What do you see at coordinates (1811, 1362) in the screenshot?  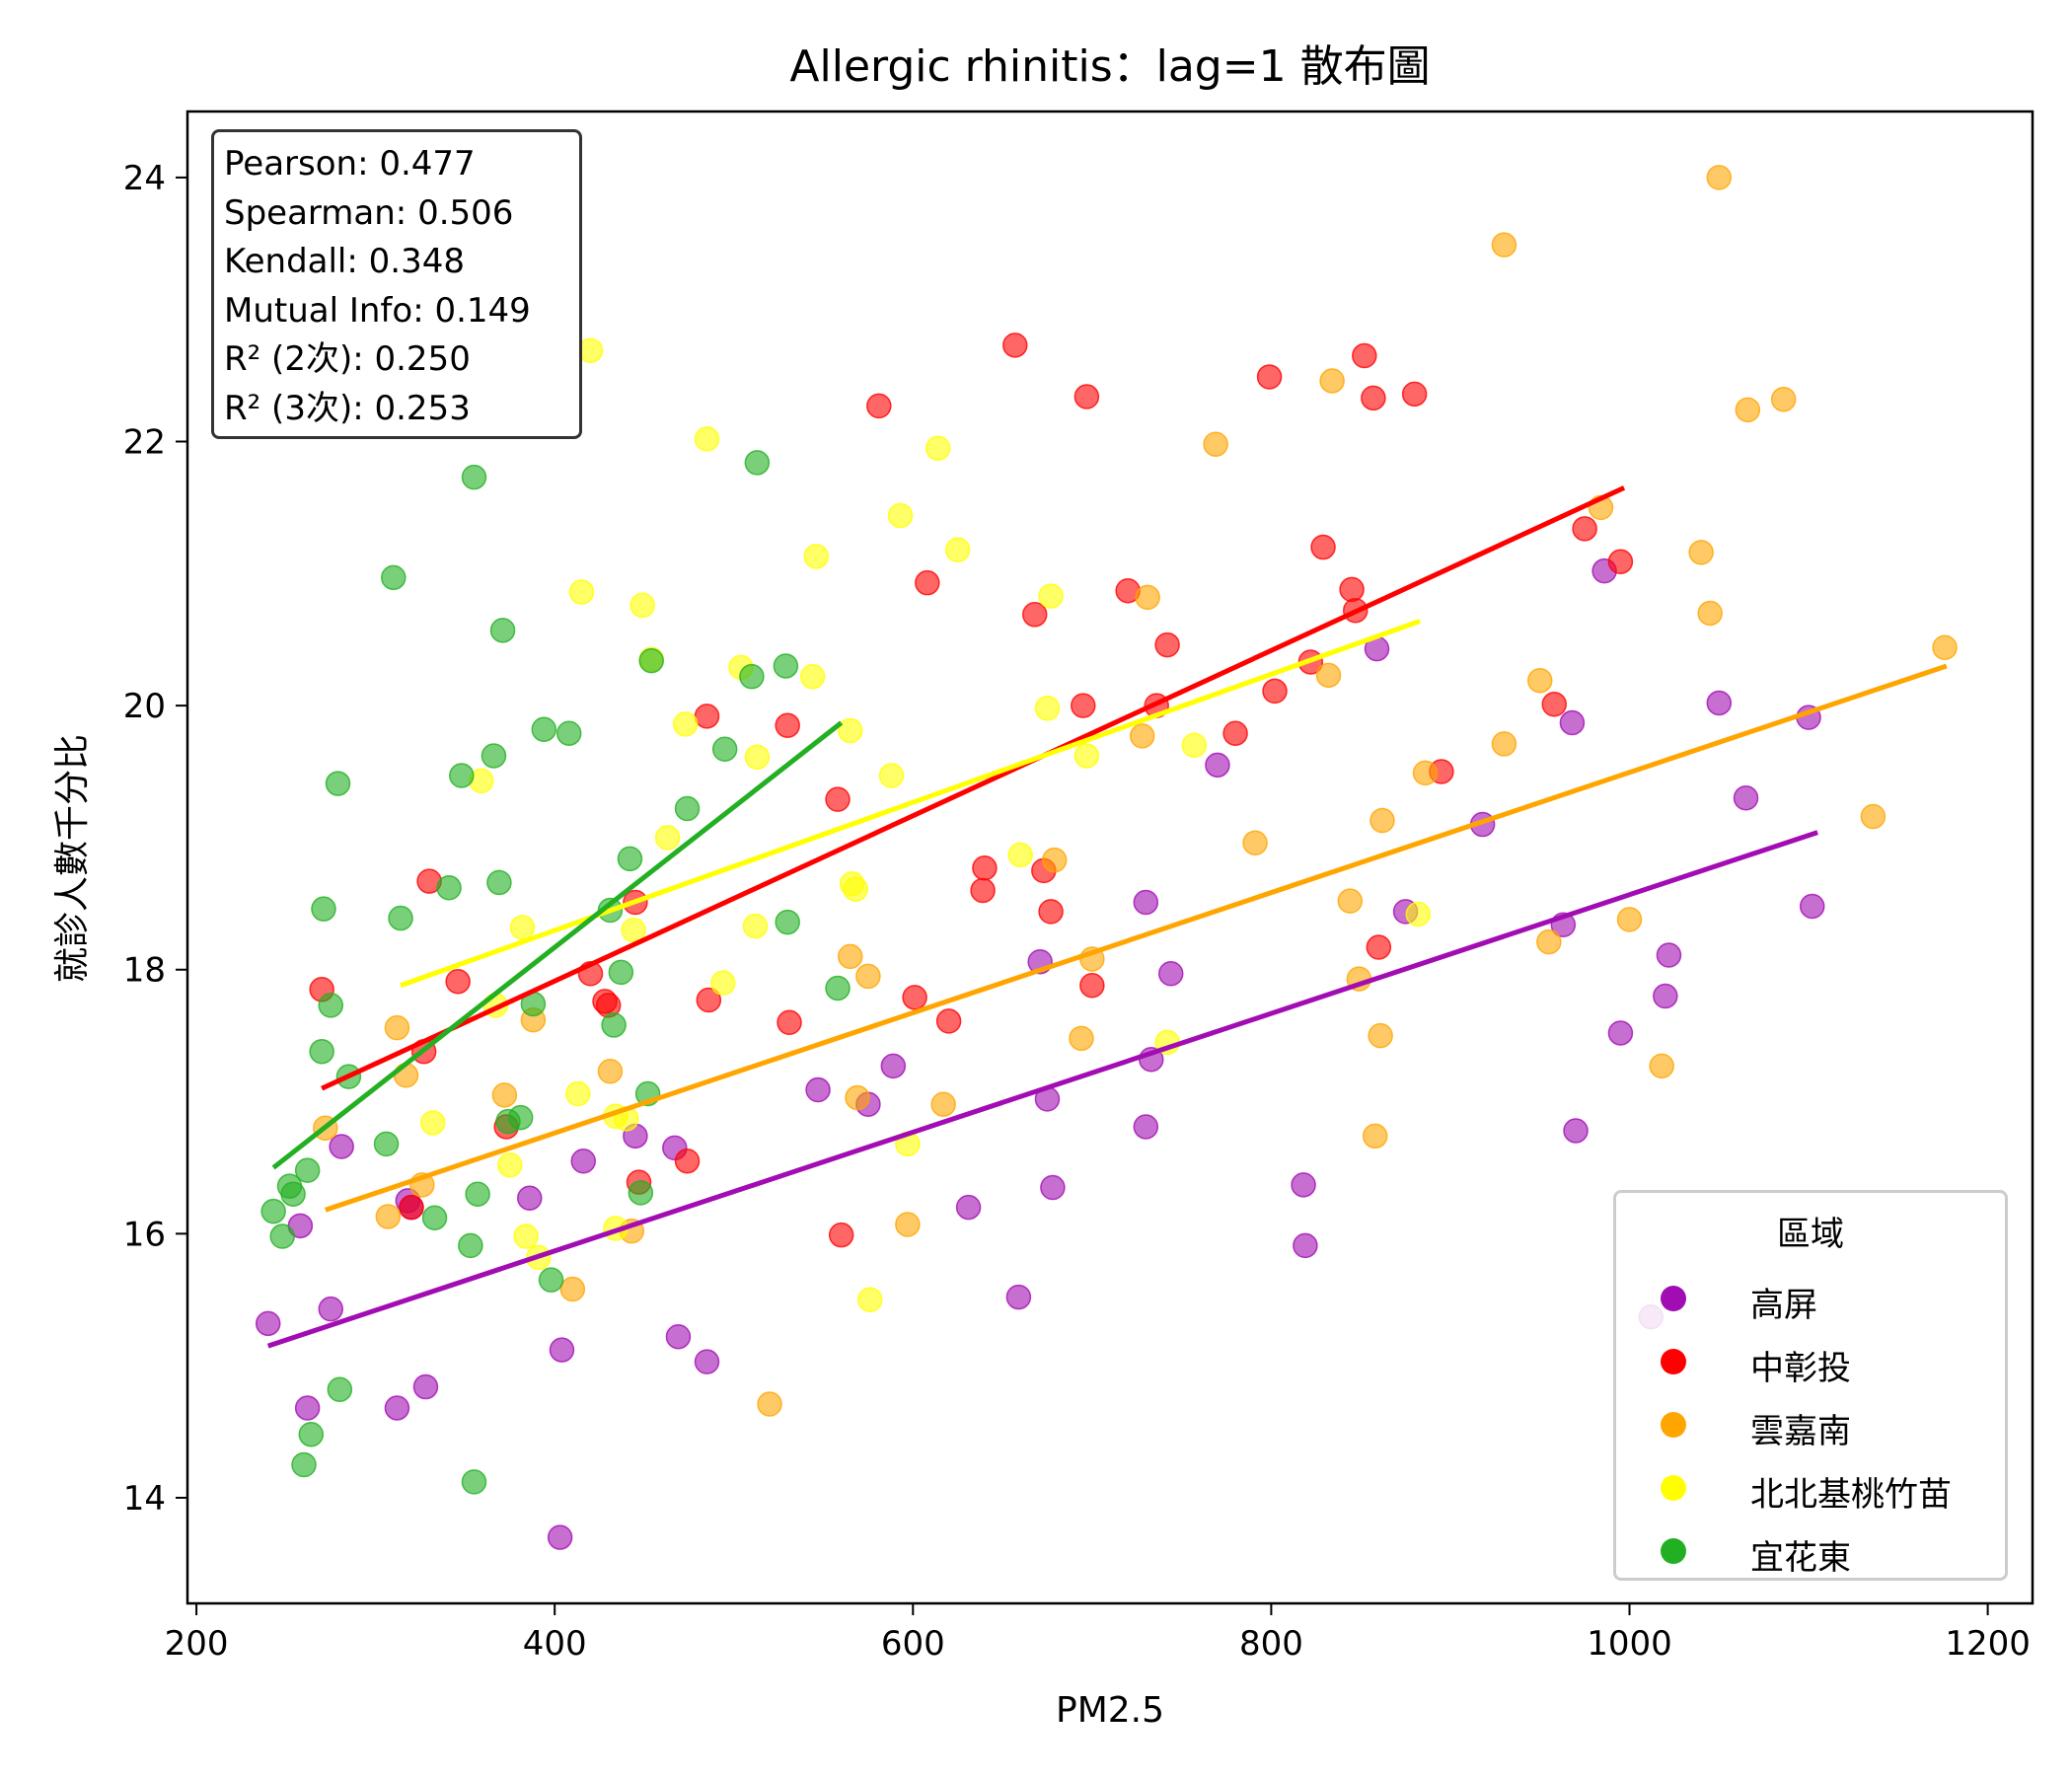 I see `legend-item: 中彰投` at bounding box center [1811, 1362].